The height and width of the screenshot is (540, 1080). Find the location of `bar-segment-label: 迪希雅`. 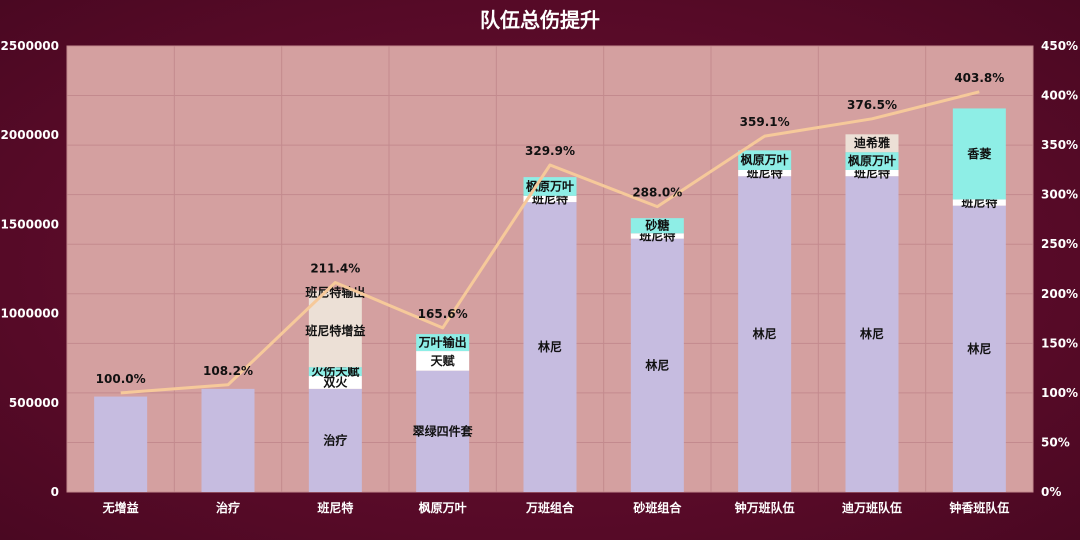

bar-segment-label: 迪希雅 is located at coordinates (872, 142).